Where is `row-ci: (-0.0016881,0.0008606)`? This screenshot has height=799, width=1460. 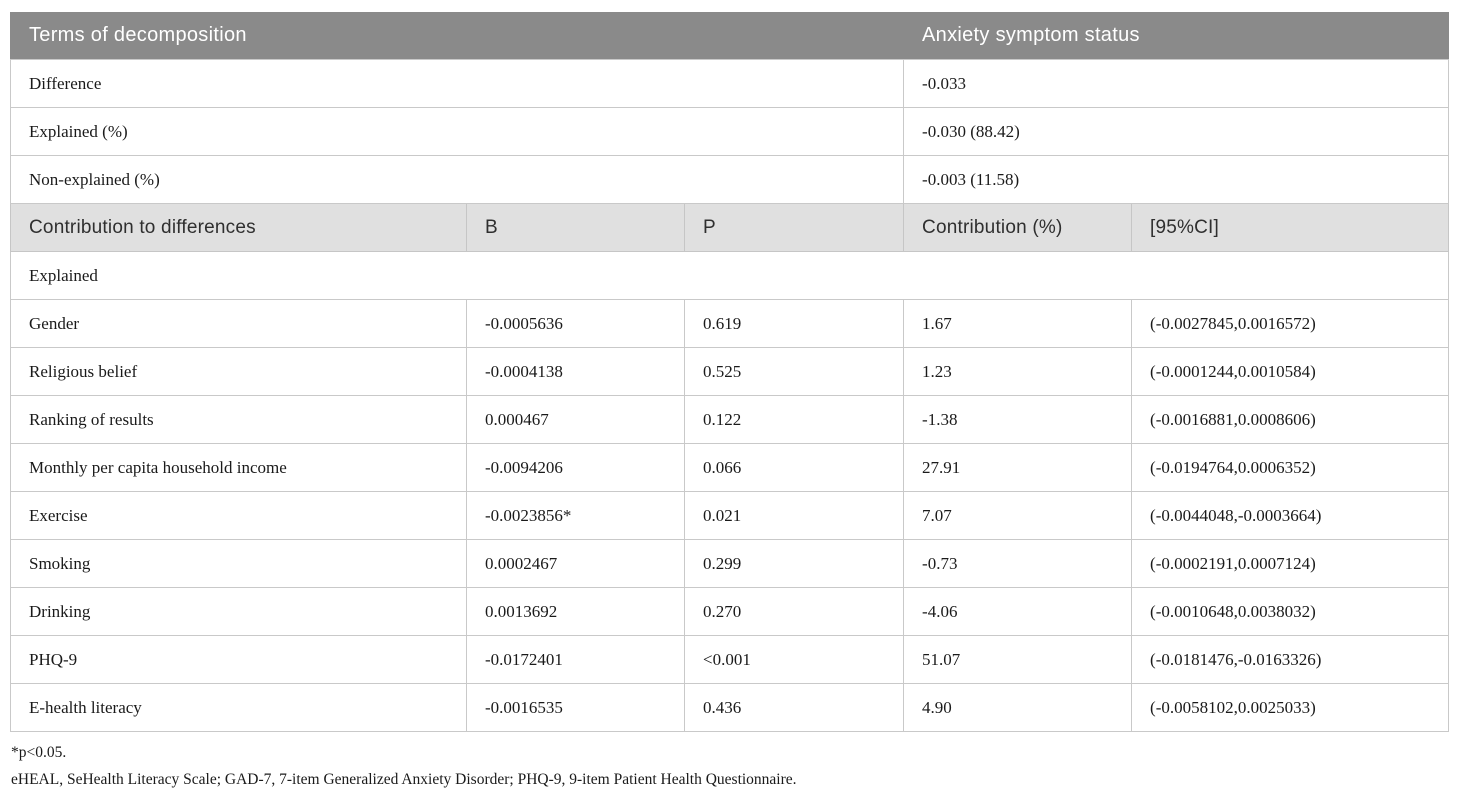
row-ci: (-0.0016881,0.0008606) is located at coordinates (1290, 419).